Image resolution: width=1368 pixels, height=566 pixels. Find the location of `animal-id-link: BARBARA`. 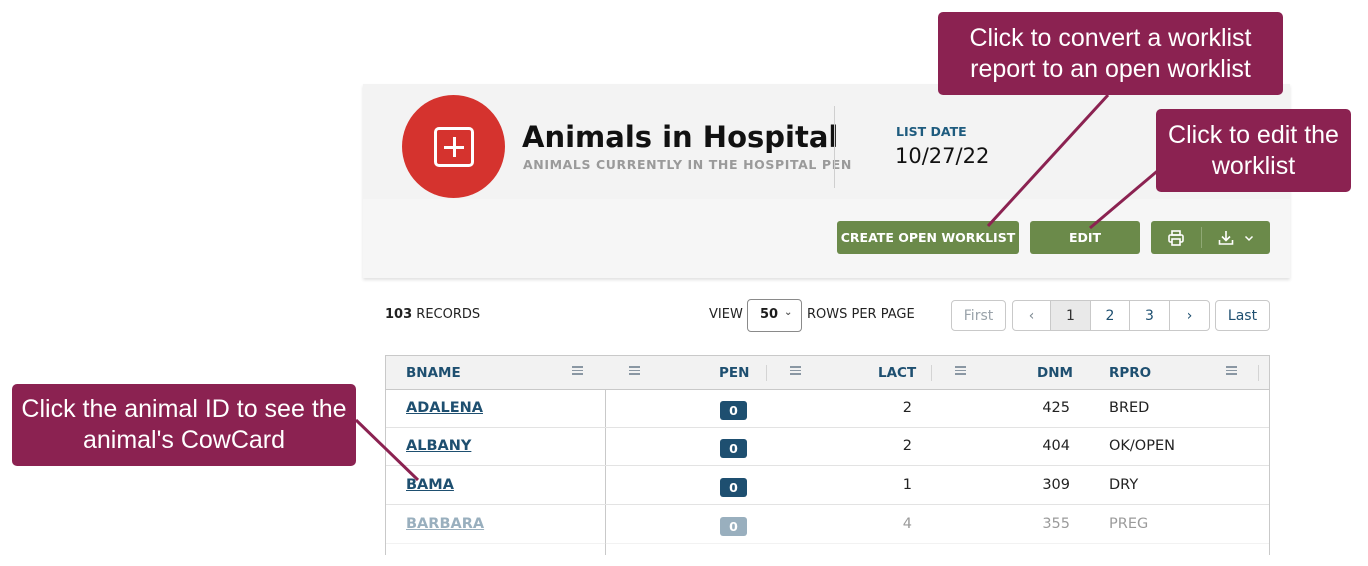

animal-id-link: BARBARA is located at coordinates (445, 524).